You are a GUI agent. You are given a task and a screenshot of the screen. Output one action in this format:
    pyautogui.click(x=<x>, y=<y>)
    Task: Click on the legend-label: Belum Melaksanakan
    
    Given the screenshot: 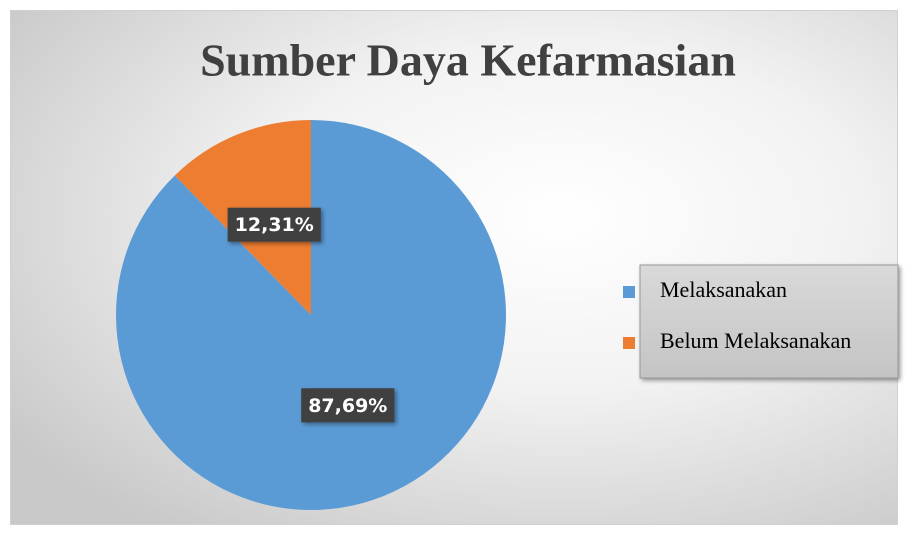 What is the action you would take?
    pyautogui.click(x=755, y=340)
    